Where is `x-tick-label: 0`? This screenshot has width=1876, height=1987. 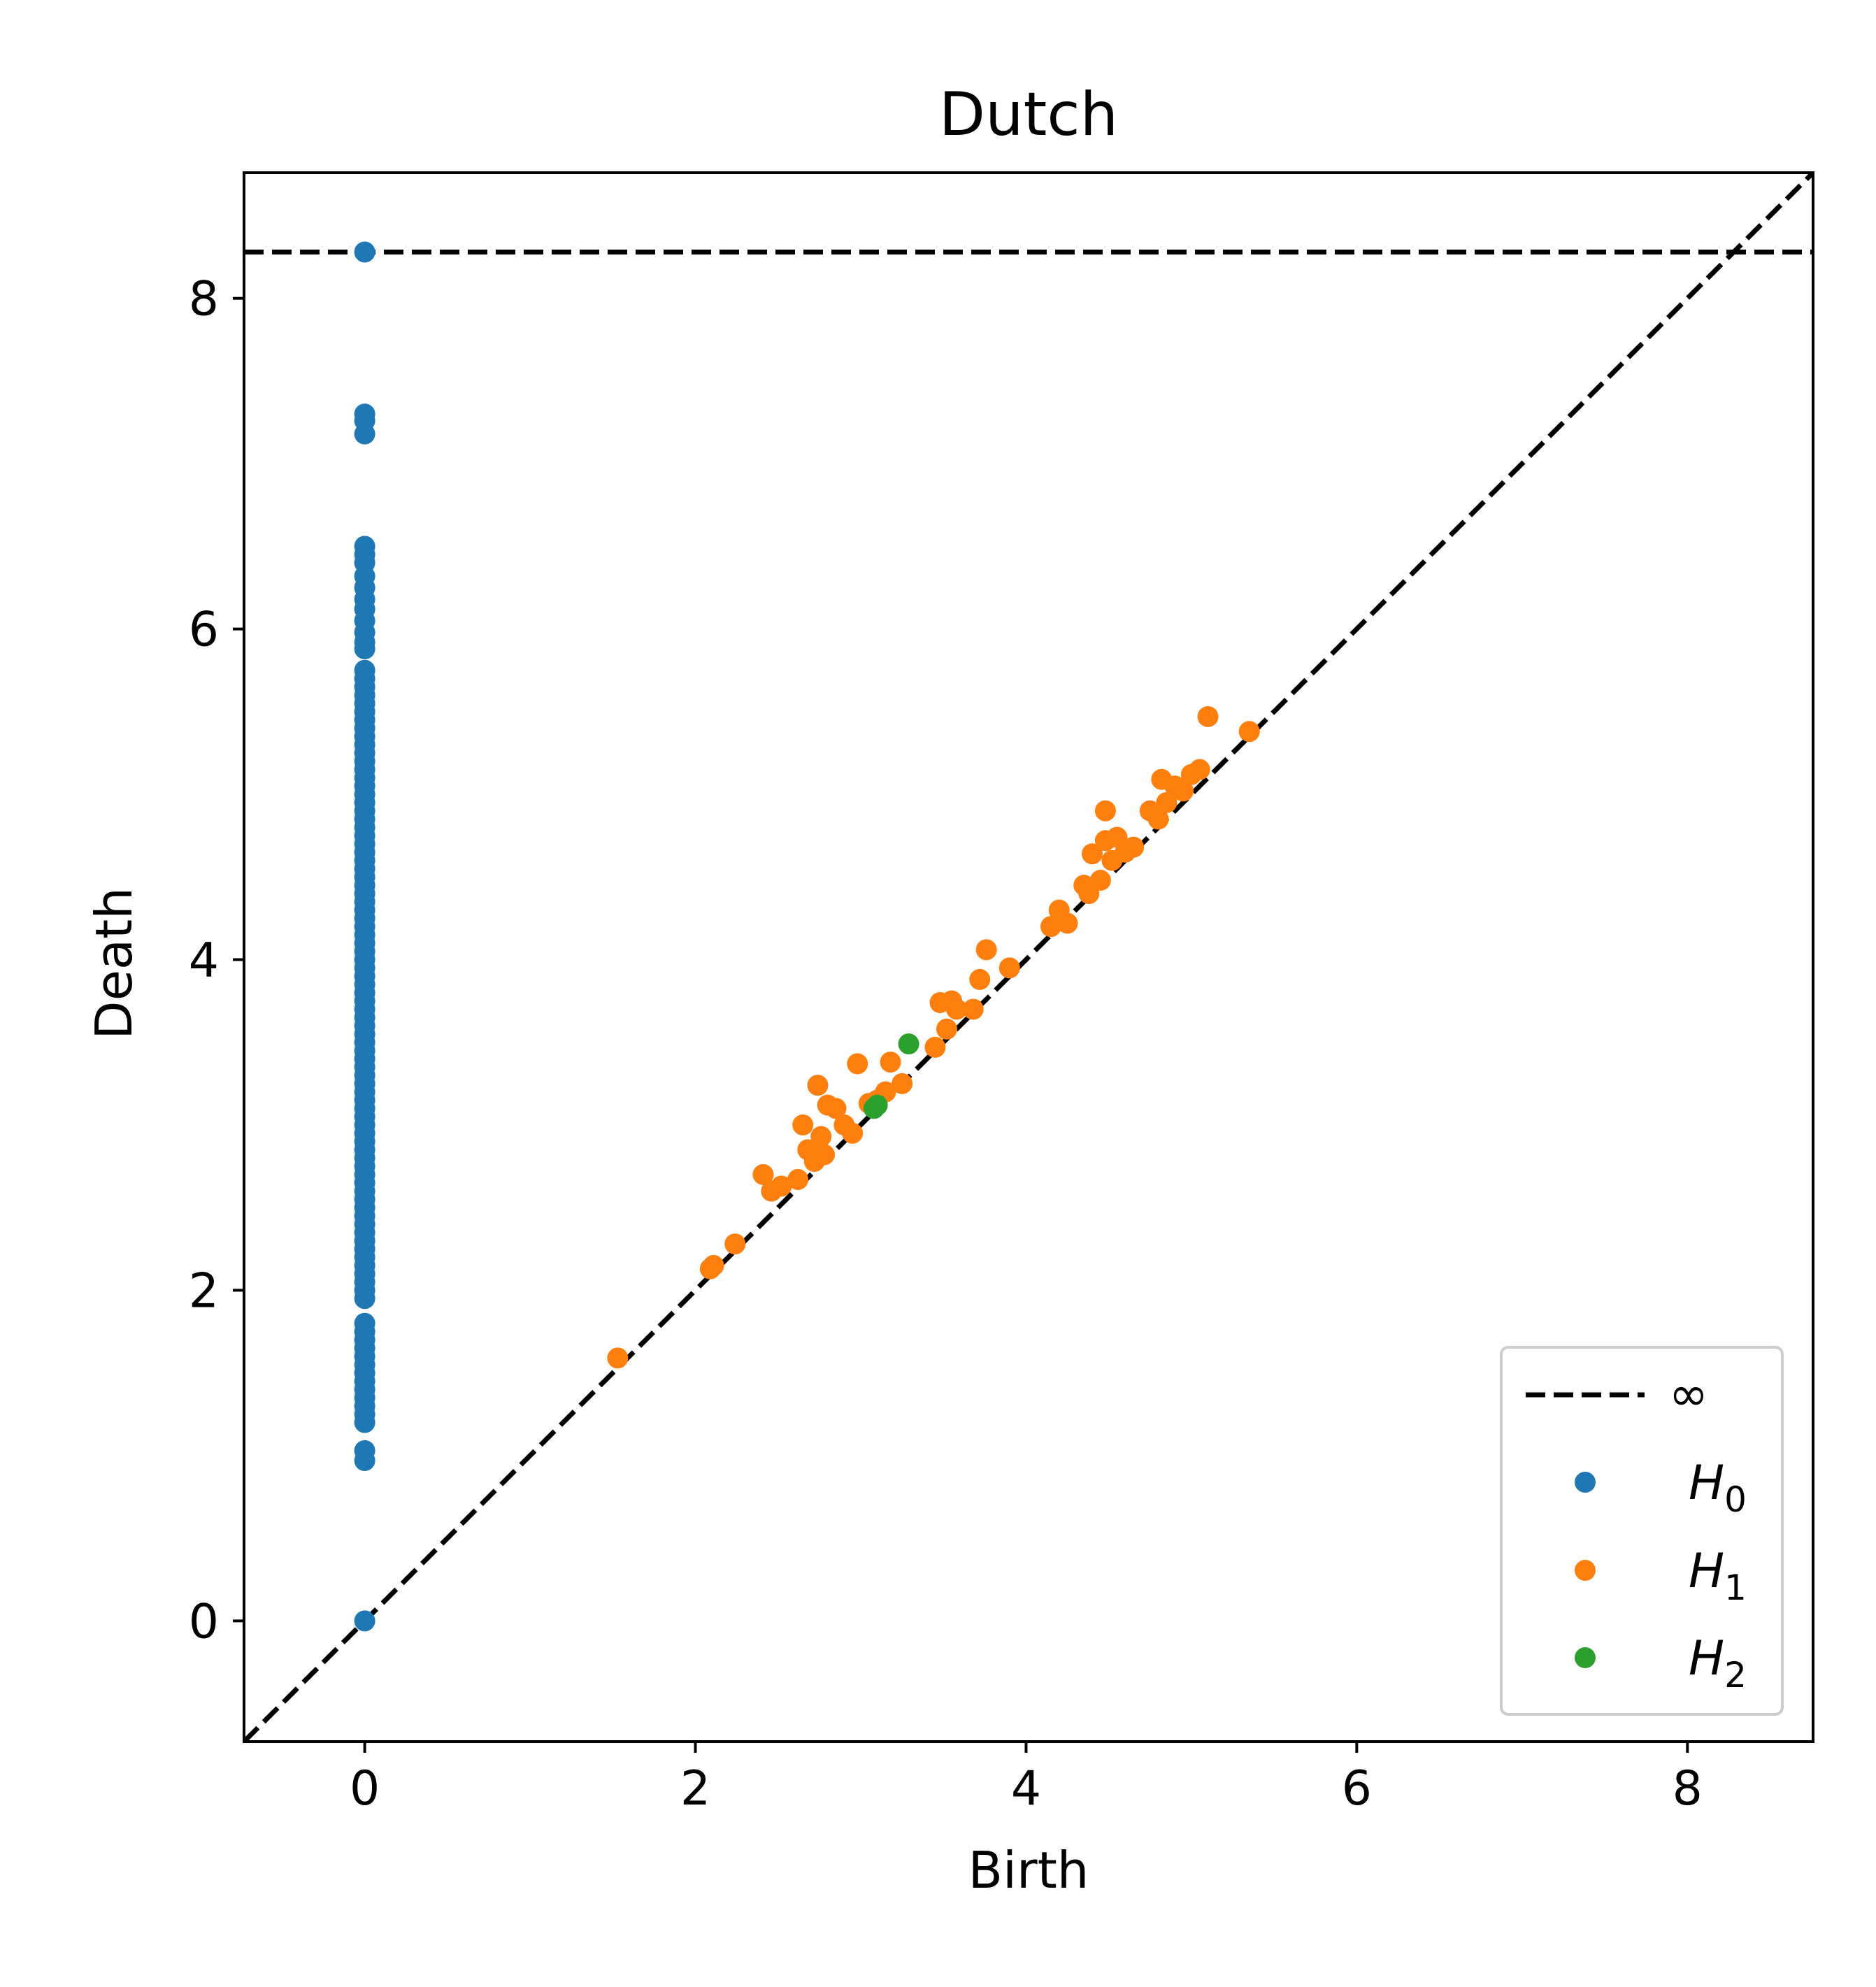 x-tick-label: 0 is located at coordinates (365, 1788).